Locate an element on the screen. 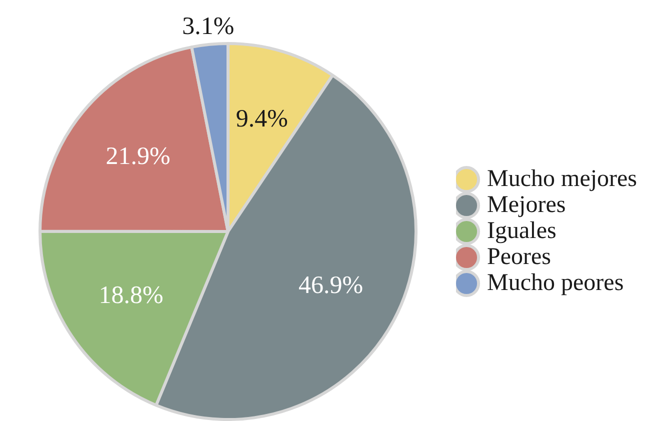 The width and height of the screenshot is (651, 421). data-label: 9.4% is located at coordinates (262, 119).